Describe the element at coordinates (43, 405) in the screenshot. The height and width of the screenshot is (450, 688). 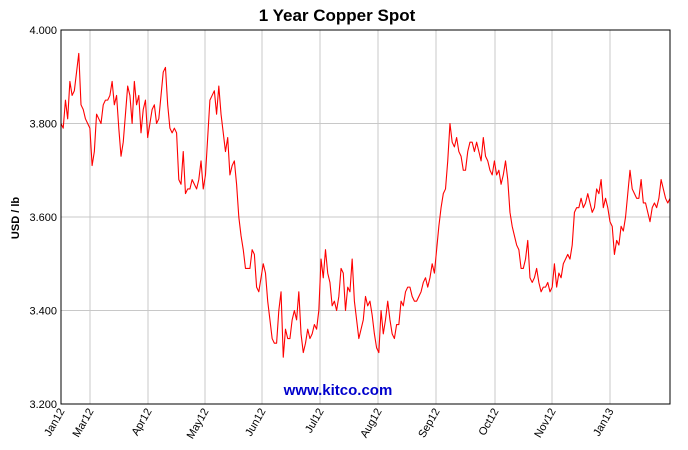
I see `y-tick-label: 3.200` at that location.